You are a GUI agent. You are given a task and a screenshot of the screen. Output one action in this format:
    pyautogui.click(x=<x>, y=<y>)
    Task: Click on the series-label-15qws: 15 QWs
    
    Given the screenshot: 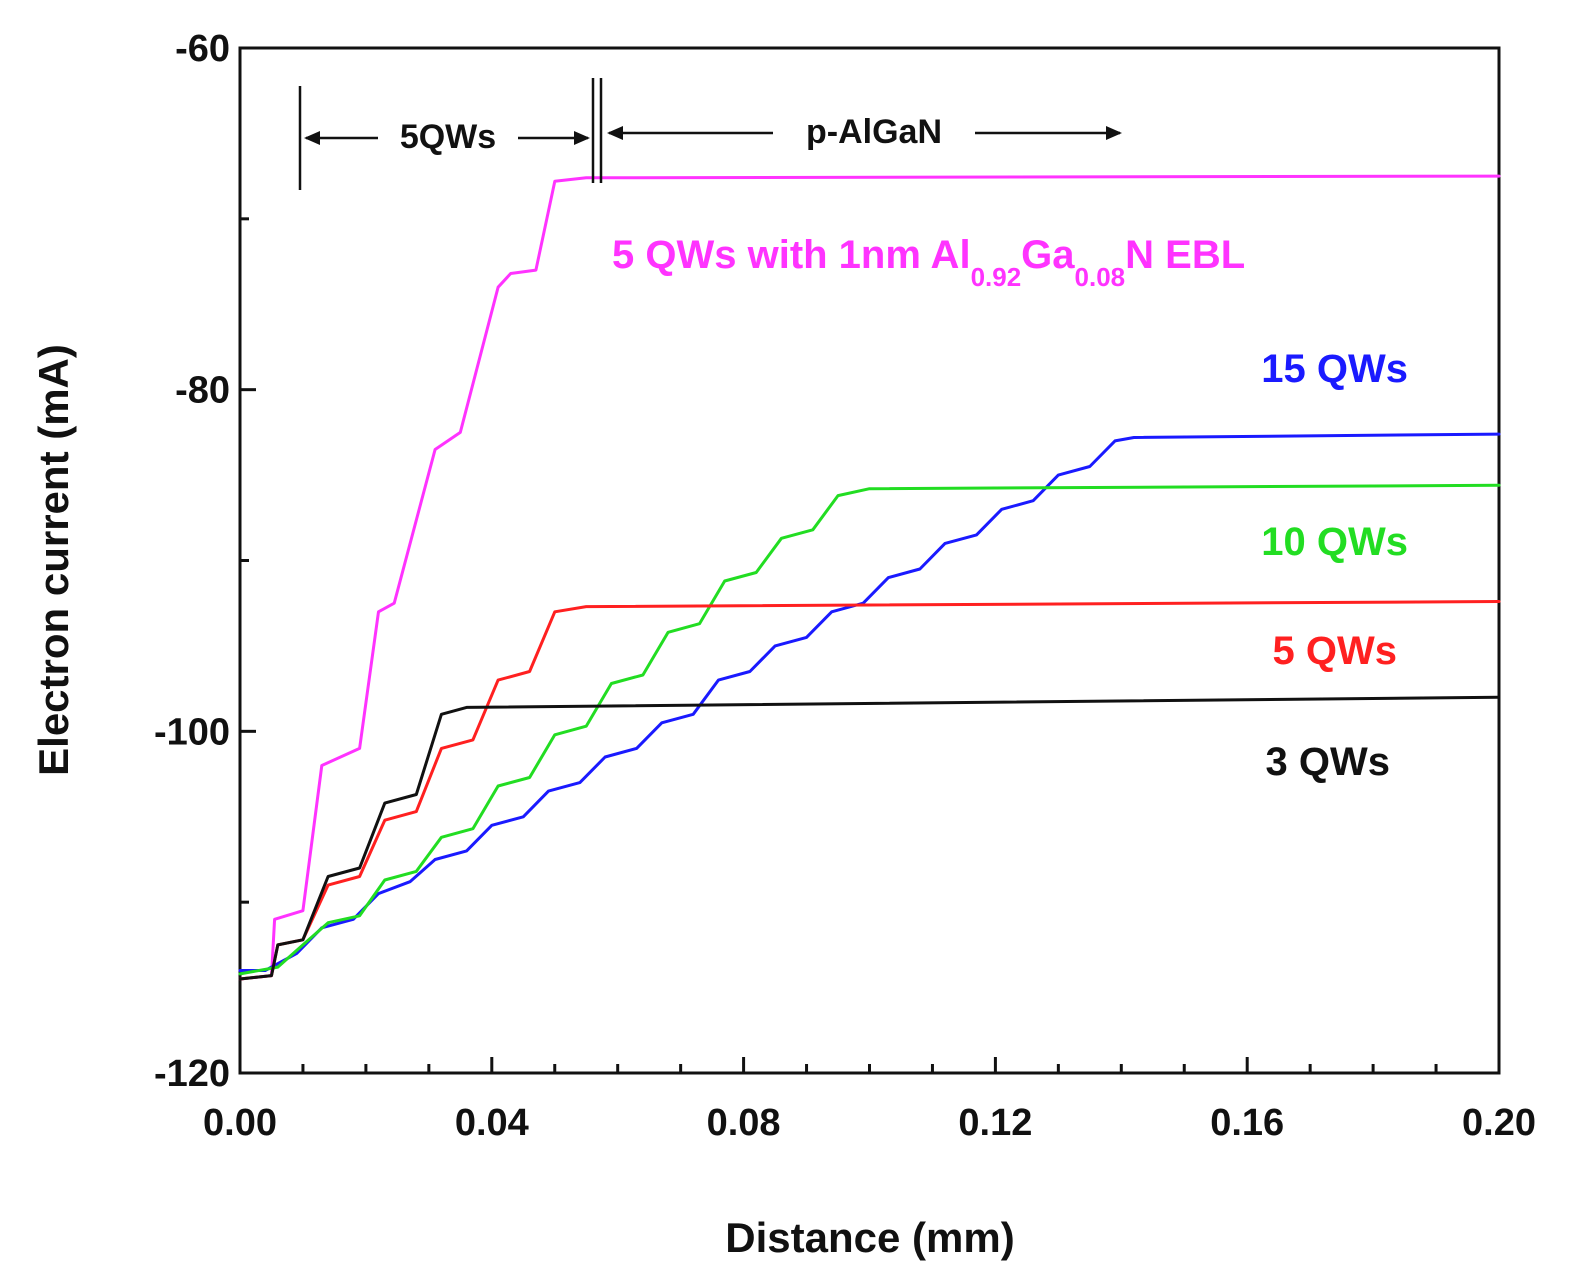 What is the action you would take?
    pyautogui.click(x=1334, y=369)
    